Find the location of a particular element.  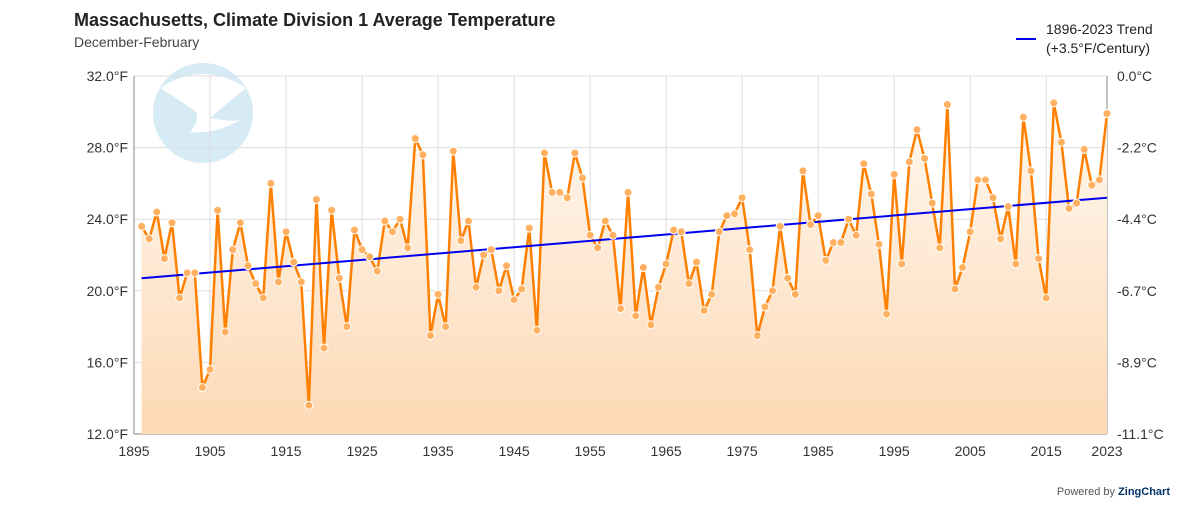

y-tick-label-right: -6.7°C is located at coordinates (1137, 291).